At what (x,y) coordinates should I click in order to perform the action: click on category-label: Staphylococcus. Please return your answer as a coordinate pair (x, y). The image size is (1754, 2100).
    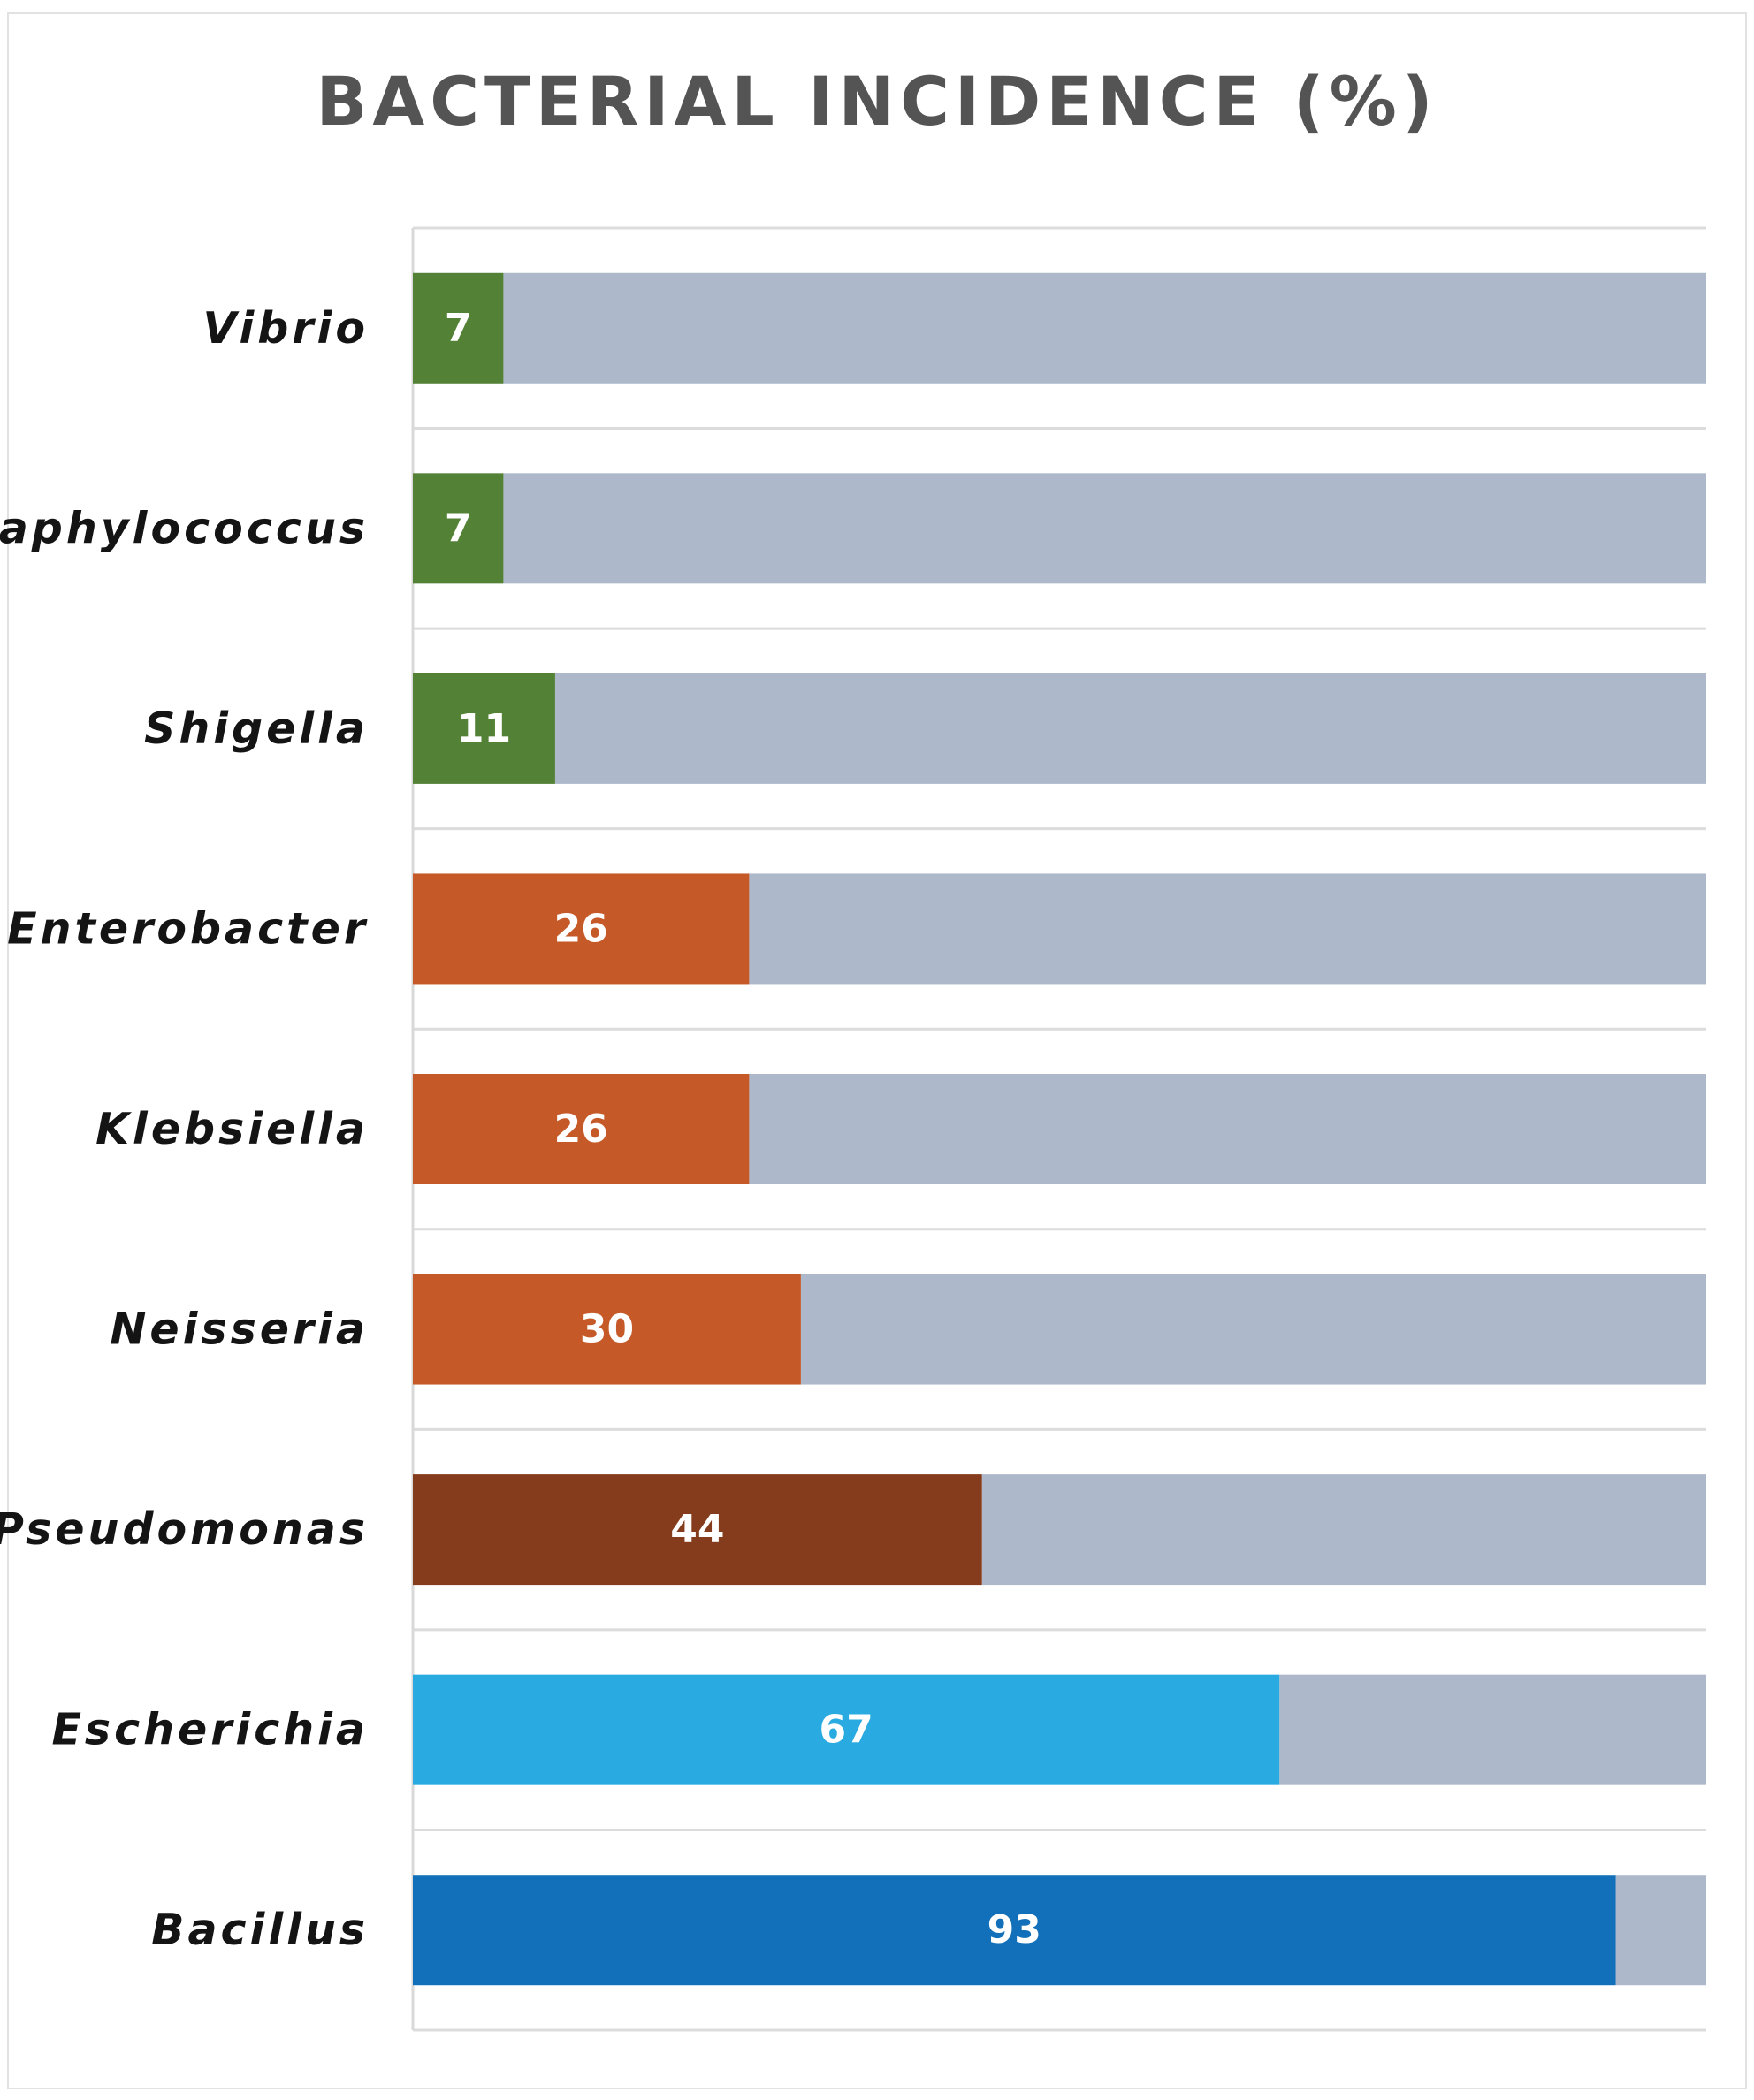
    Looking at the image, I should click on (184, 528).